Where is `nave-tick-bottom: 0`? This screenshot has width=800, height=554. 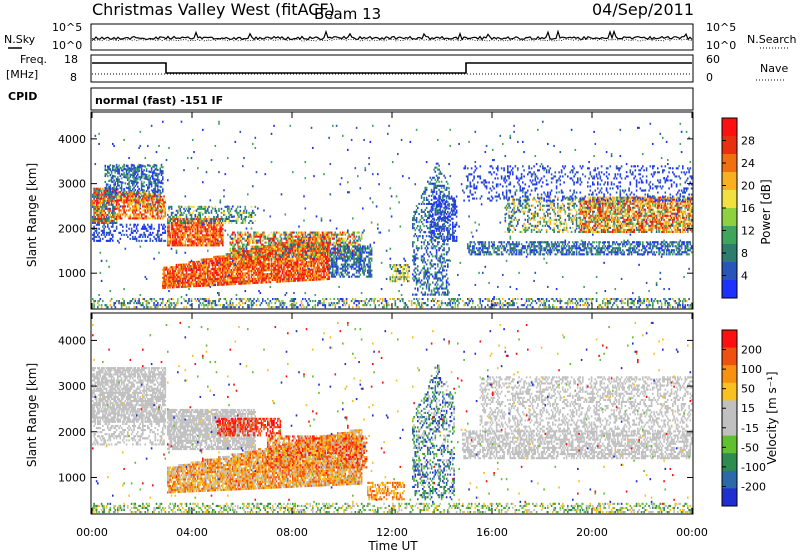
nave-tick-bottom: 0 is located at coordinates (709, 77).